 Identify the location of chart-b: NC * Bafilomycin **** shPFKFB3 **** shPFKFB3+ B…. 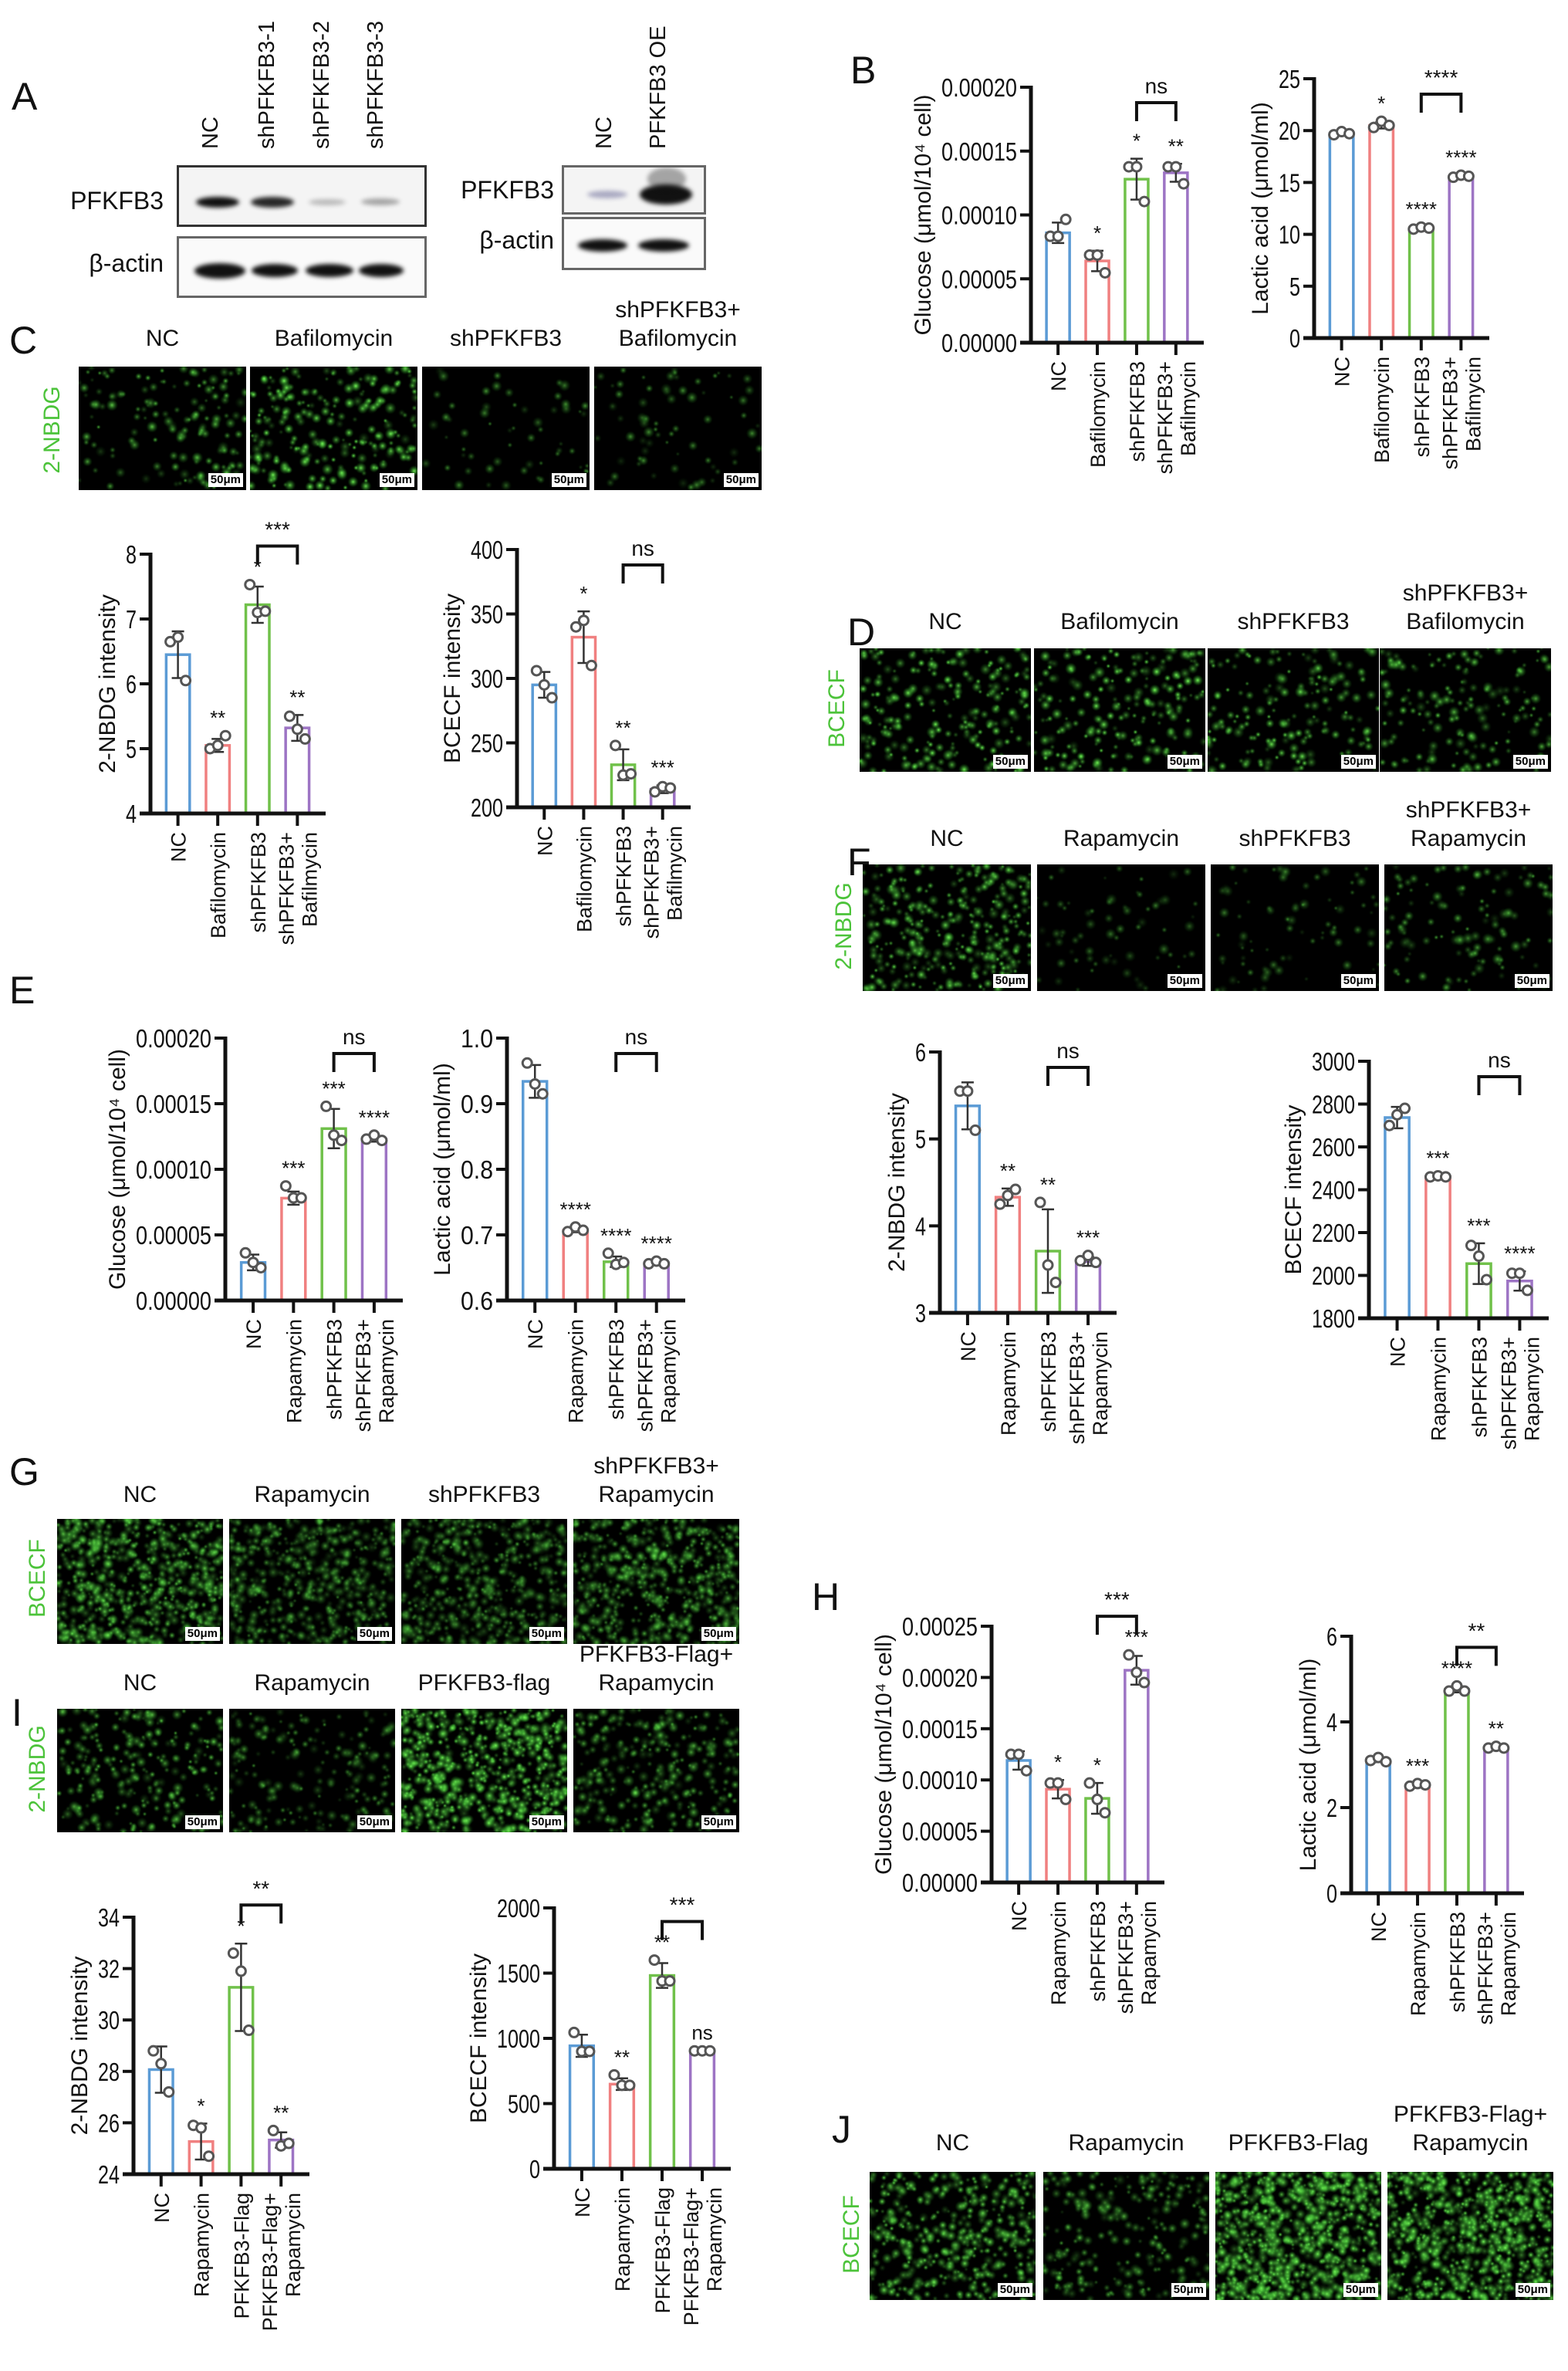
(1368, 267).